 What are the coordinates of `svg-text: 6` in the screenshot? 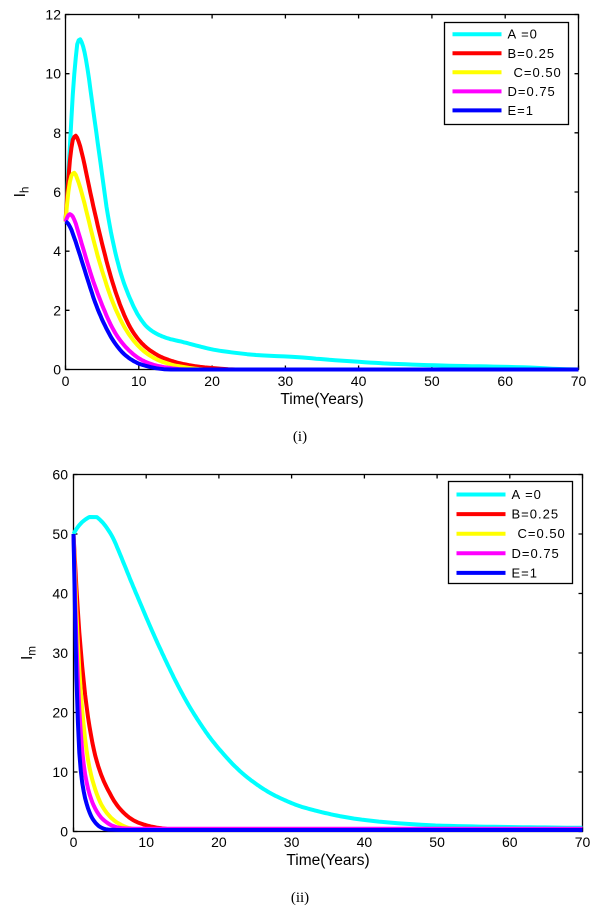 It's located at (57, 192).